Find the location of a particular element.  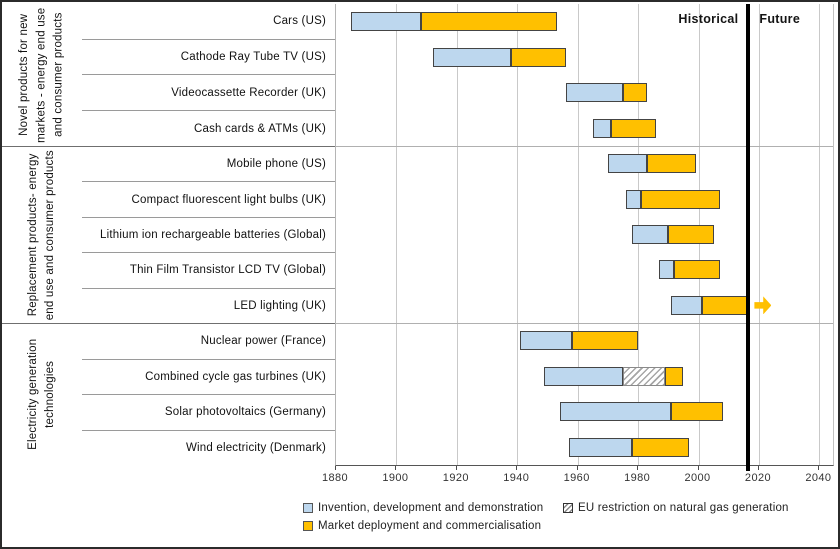

row-label: Wind electricity (Denmark) is located at coordinates (255, 447).